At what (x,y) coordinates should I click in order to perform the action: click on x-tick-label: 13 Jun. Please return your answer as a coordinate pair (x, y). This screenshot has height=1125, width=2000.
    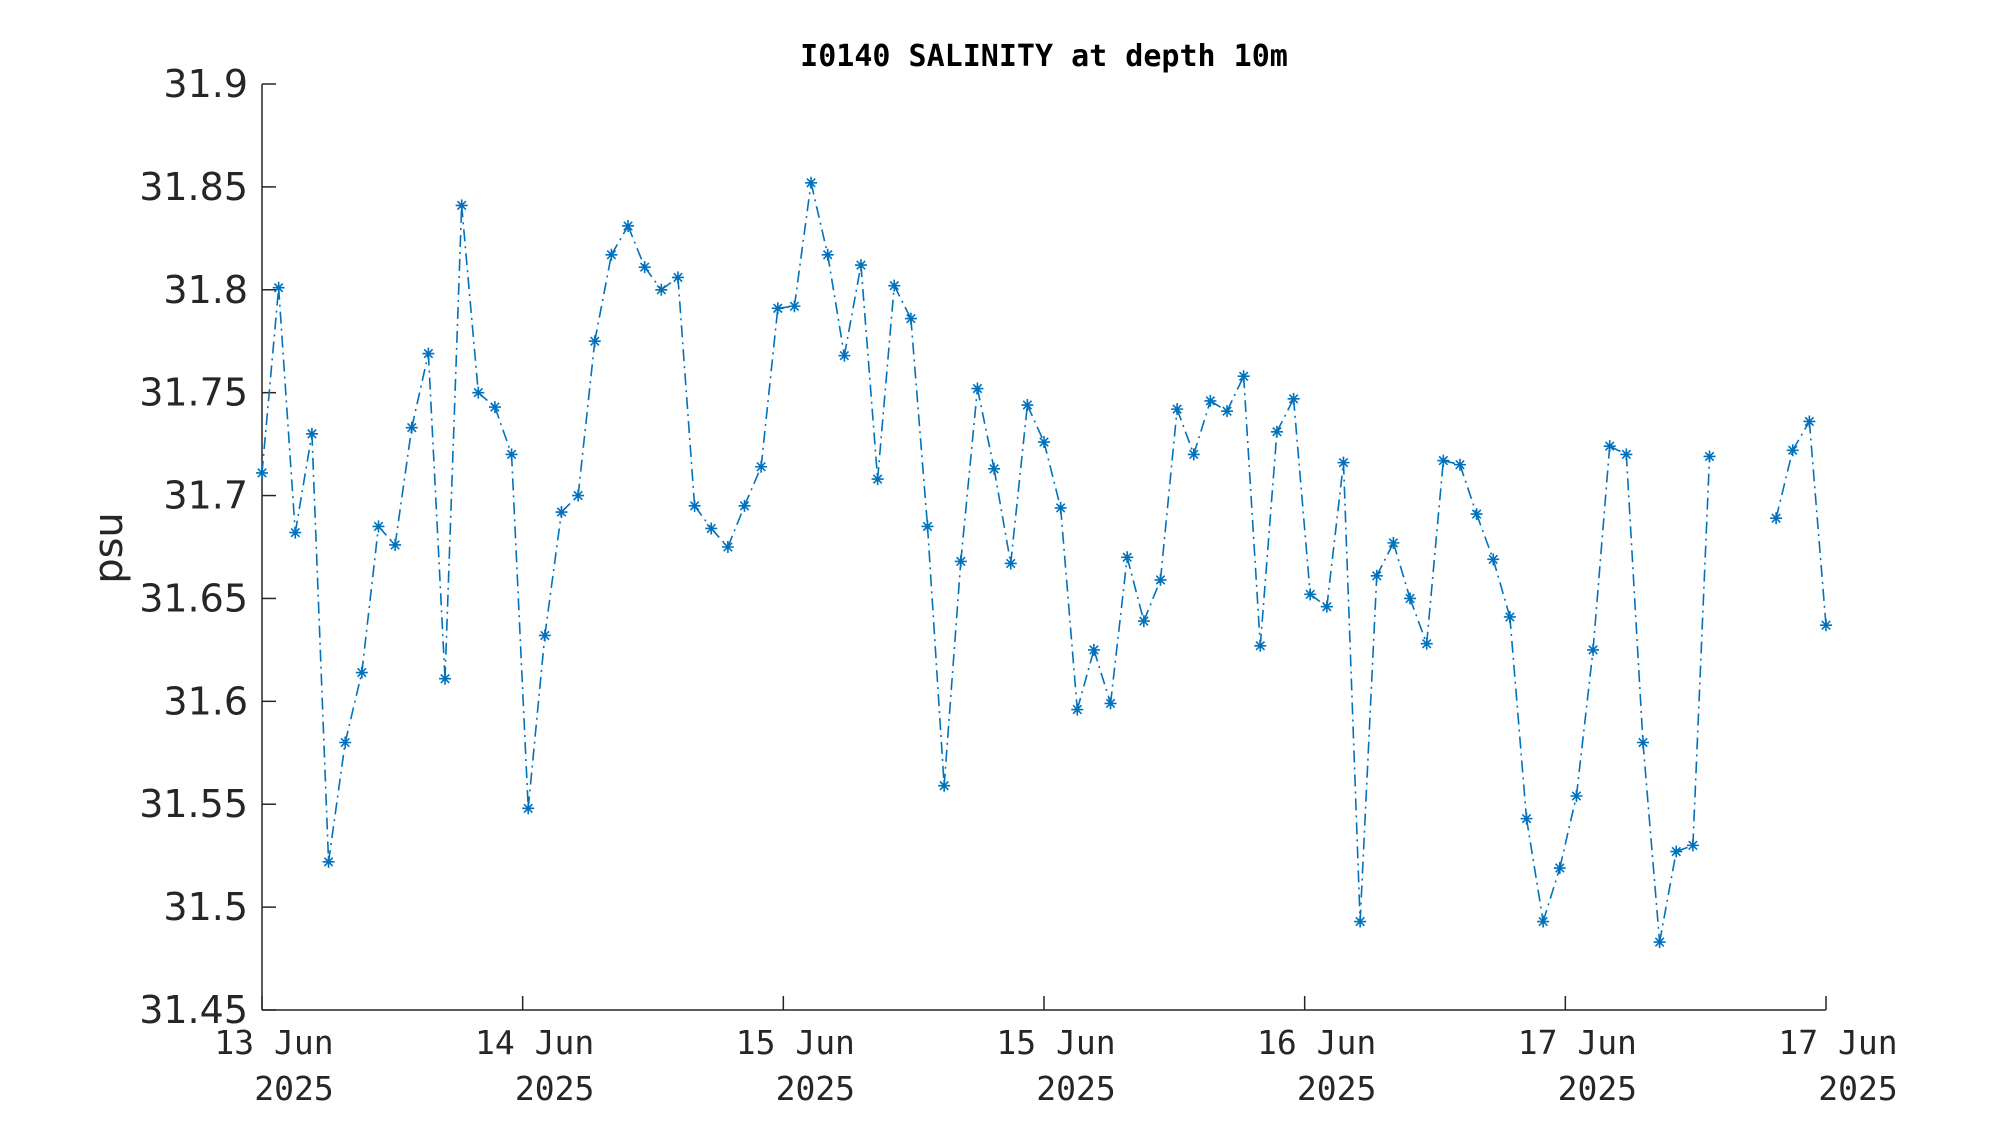
    Looking at the image, I should click on (273, 1042).